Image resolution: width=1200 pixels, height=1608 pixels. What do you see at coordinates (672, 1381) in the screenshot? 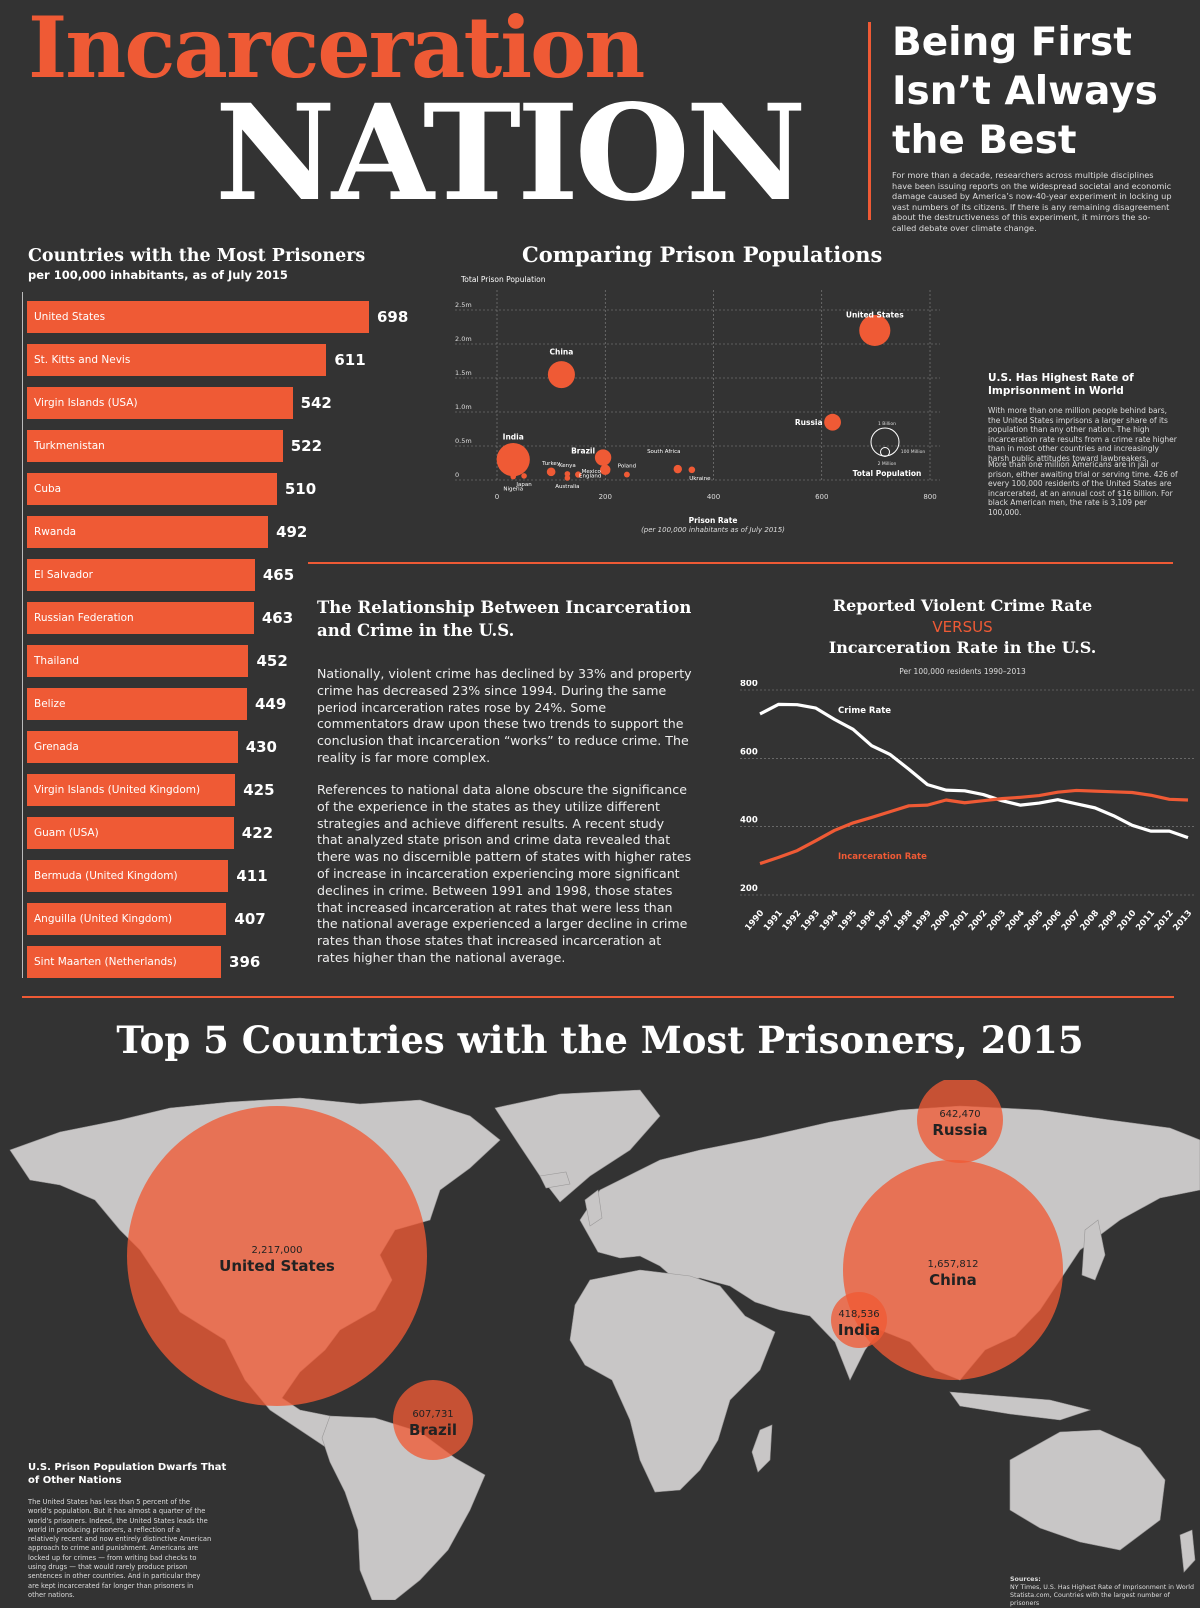
I see `land-africa` at bounding box center [672, 1381].